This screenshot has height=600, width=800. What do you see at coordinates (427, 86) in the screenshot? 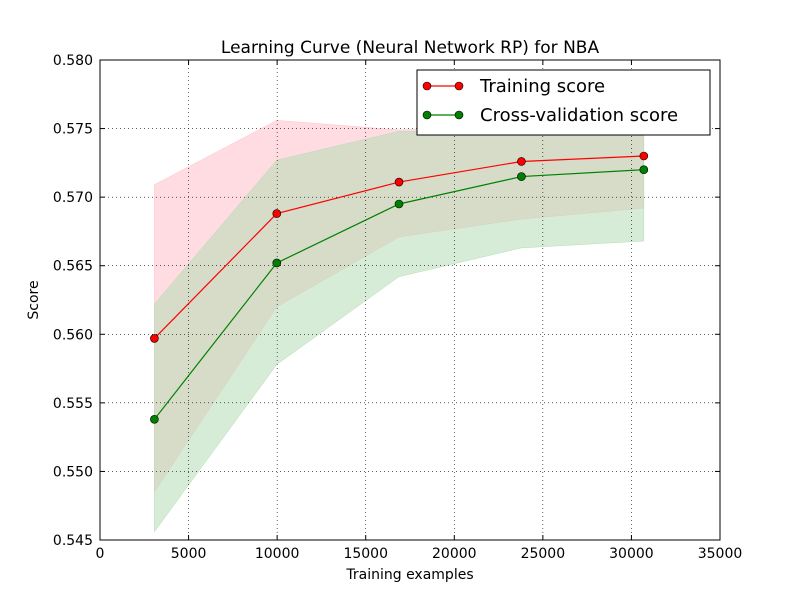
I see `legend-marker-training-left` at bounding box center [427, 86].